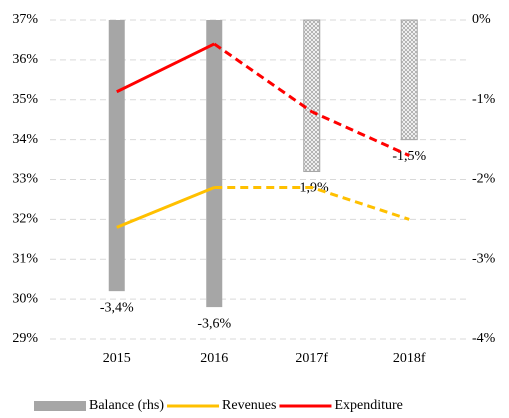 The height and width of the screenshot is (418, 509). Describe the element at coordinates (117, 358) in the screenshot. I see `x-tick-label: 2015` at that location.